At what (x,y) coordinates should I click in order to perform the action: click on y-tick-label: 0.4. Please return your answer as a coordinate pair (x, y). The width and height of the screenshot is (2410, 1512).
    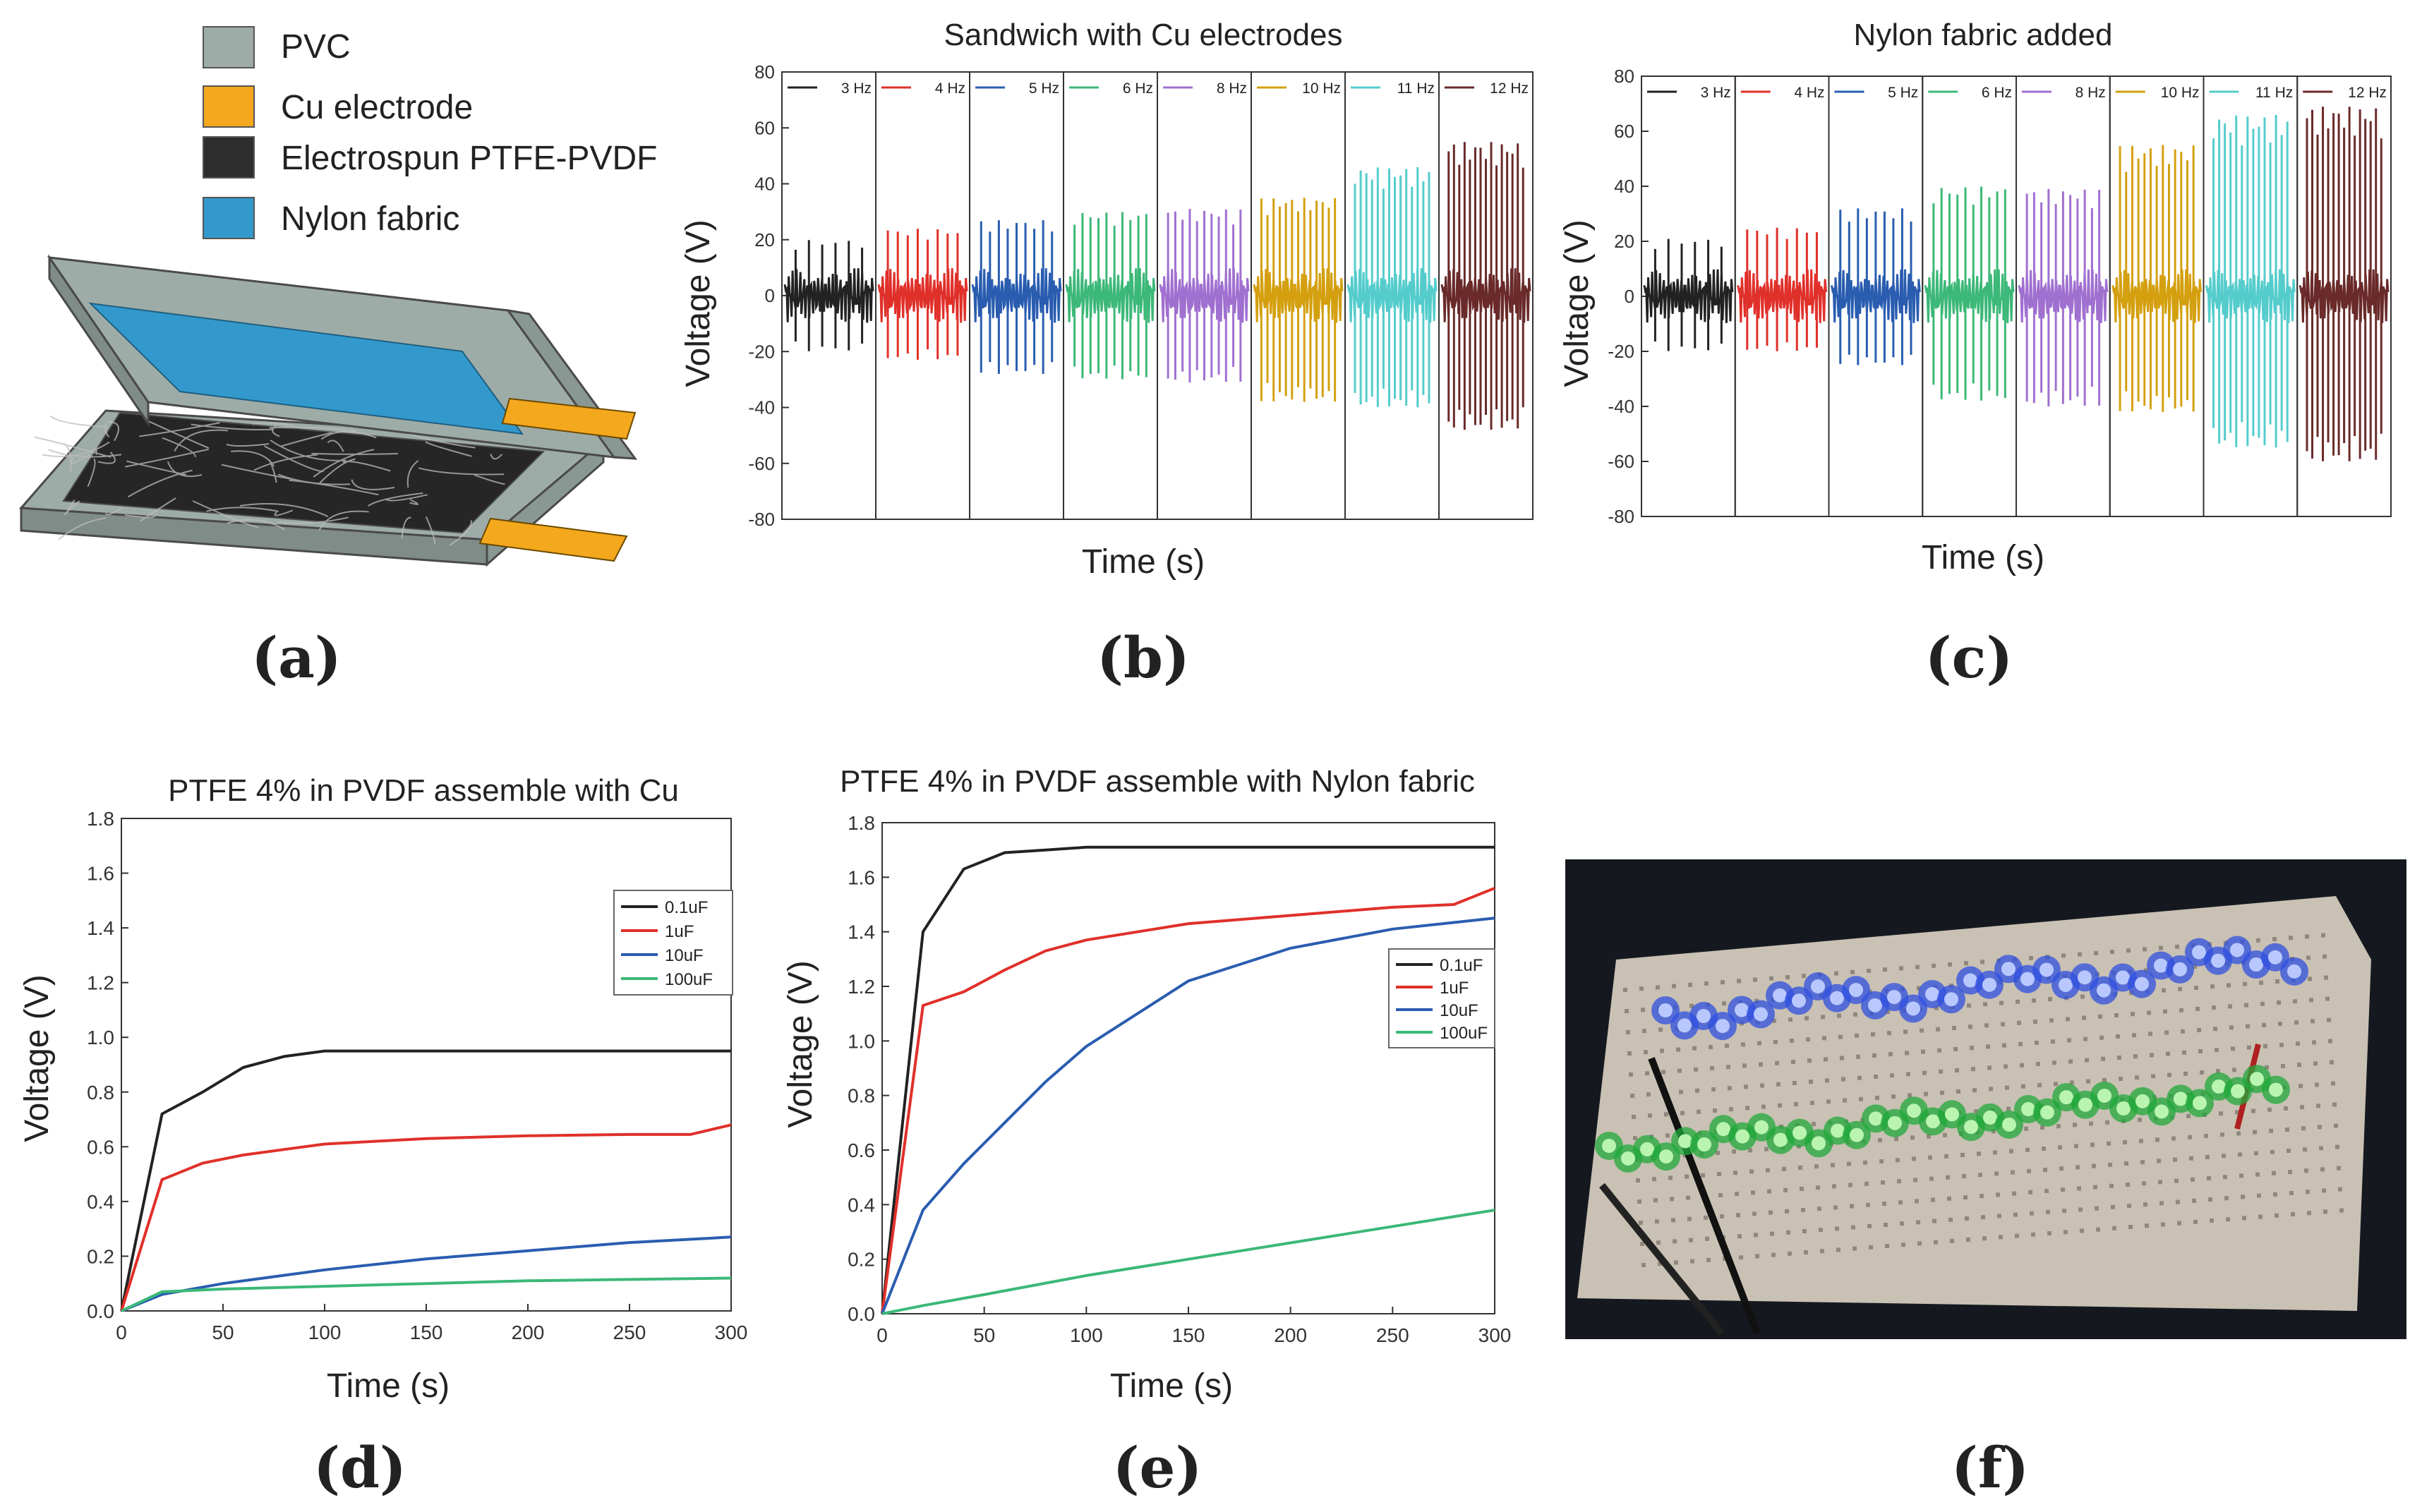
    Looking at the image, I should click on (100, 1202).